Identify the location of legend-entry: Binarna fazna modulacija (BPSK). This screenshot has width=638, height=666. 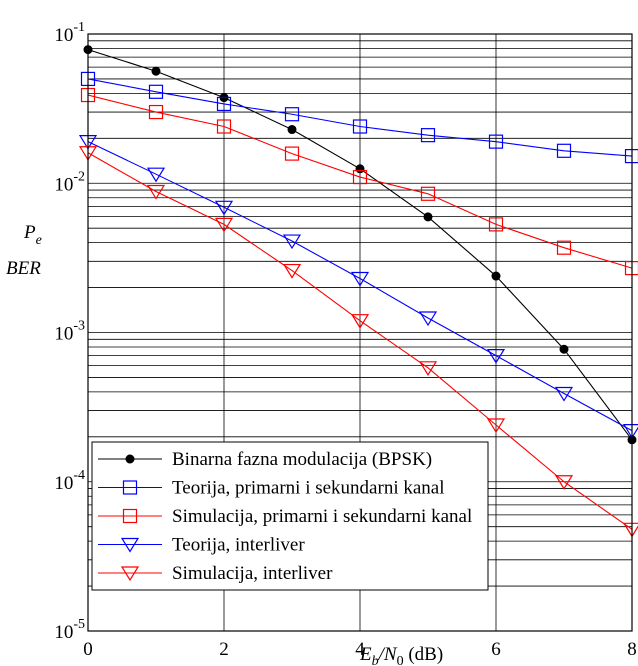
(265, 459).